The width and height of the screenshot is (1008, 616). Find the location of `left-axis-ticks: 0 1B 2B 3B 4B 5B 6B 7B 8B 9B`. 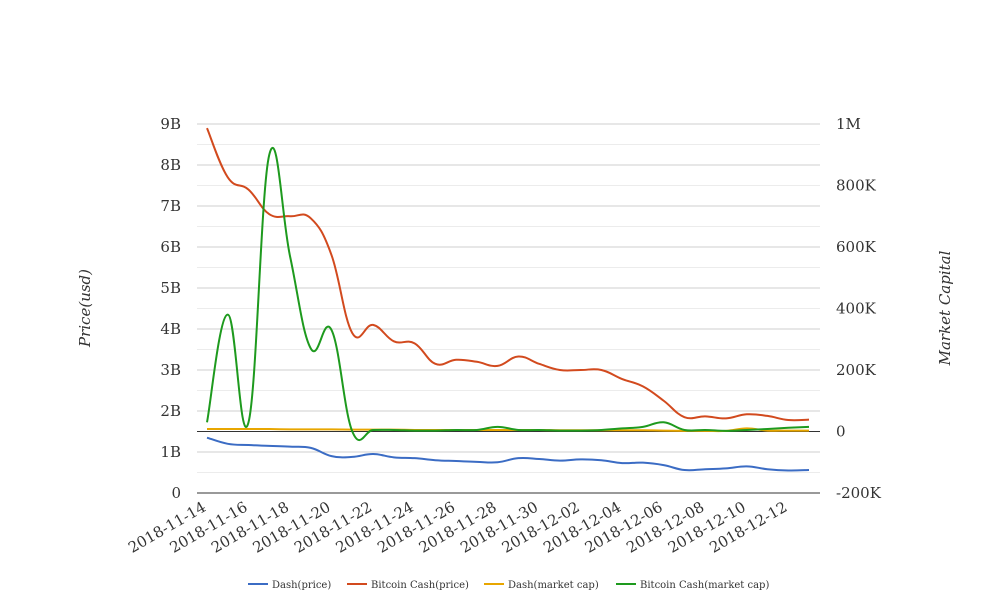

left-axis-ticks: 0 1B 2B 3B 4B 5B 6B 7B 8B 9B is located at coordinates (170, 308).